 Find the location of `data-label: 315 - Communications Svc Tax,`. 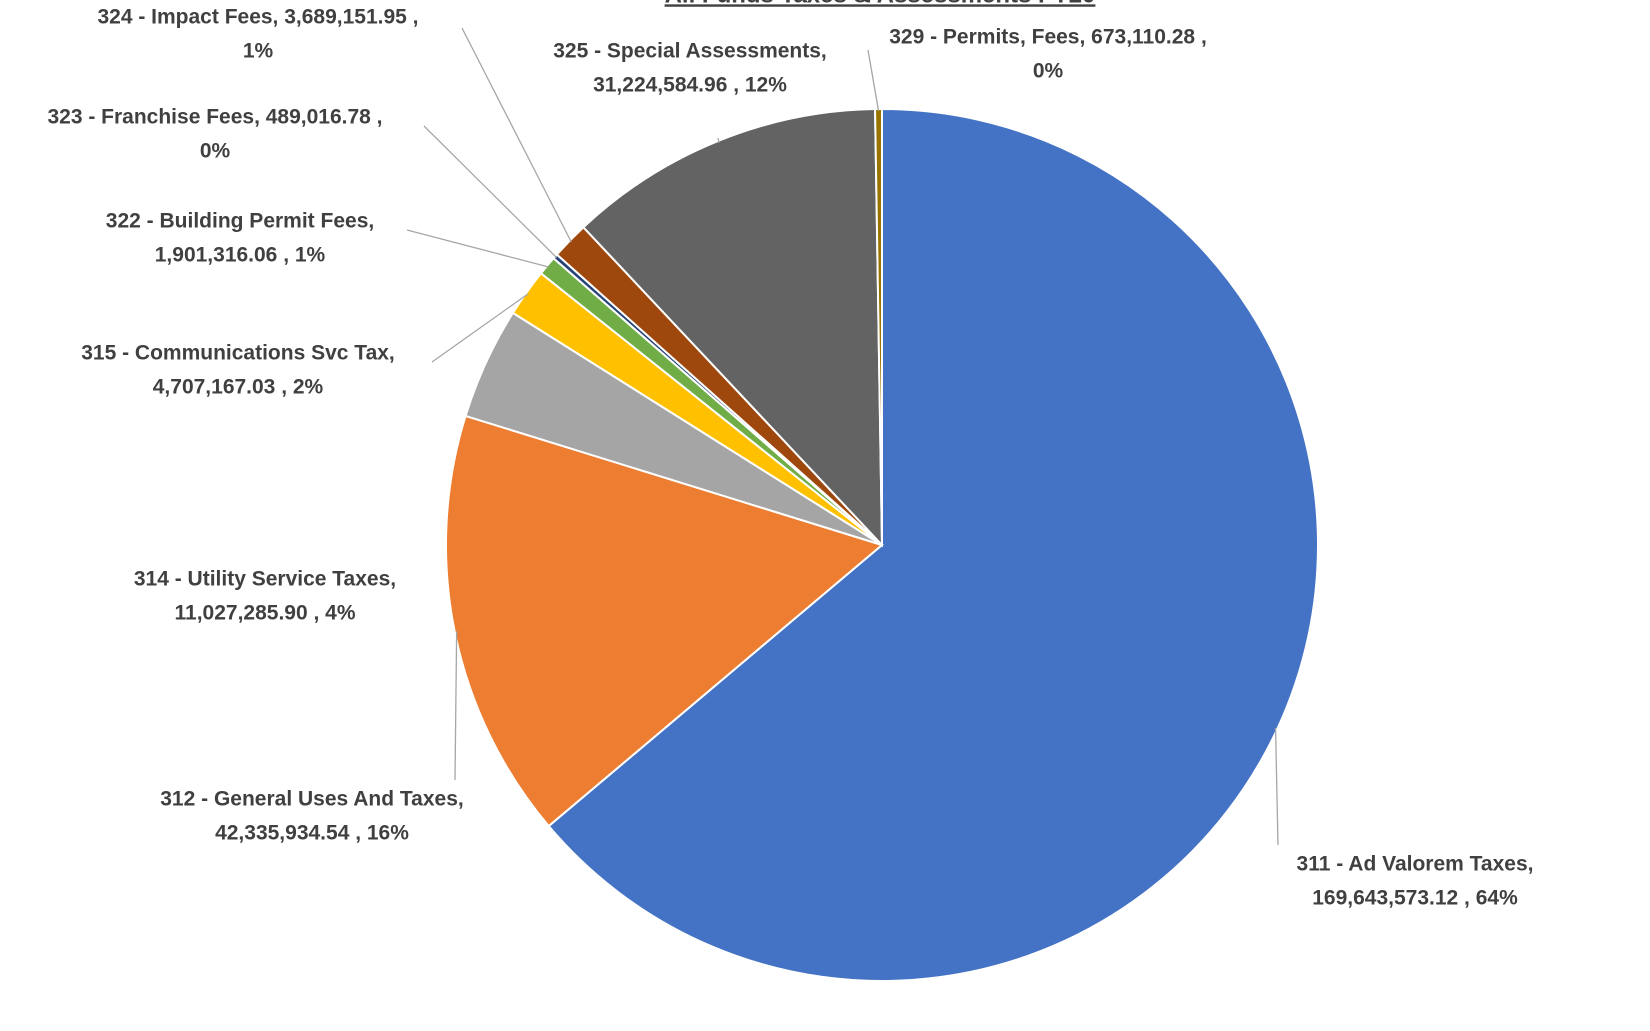

data-label: 315 - Communications Svc Tax, is located at coordinates (238, 353).